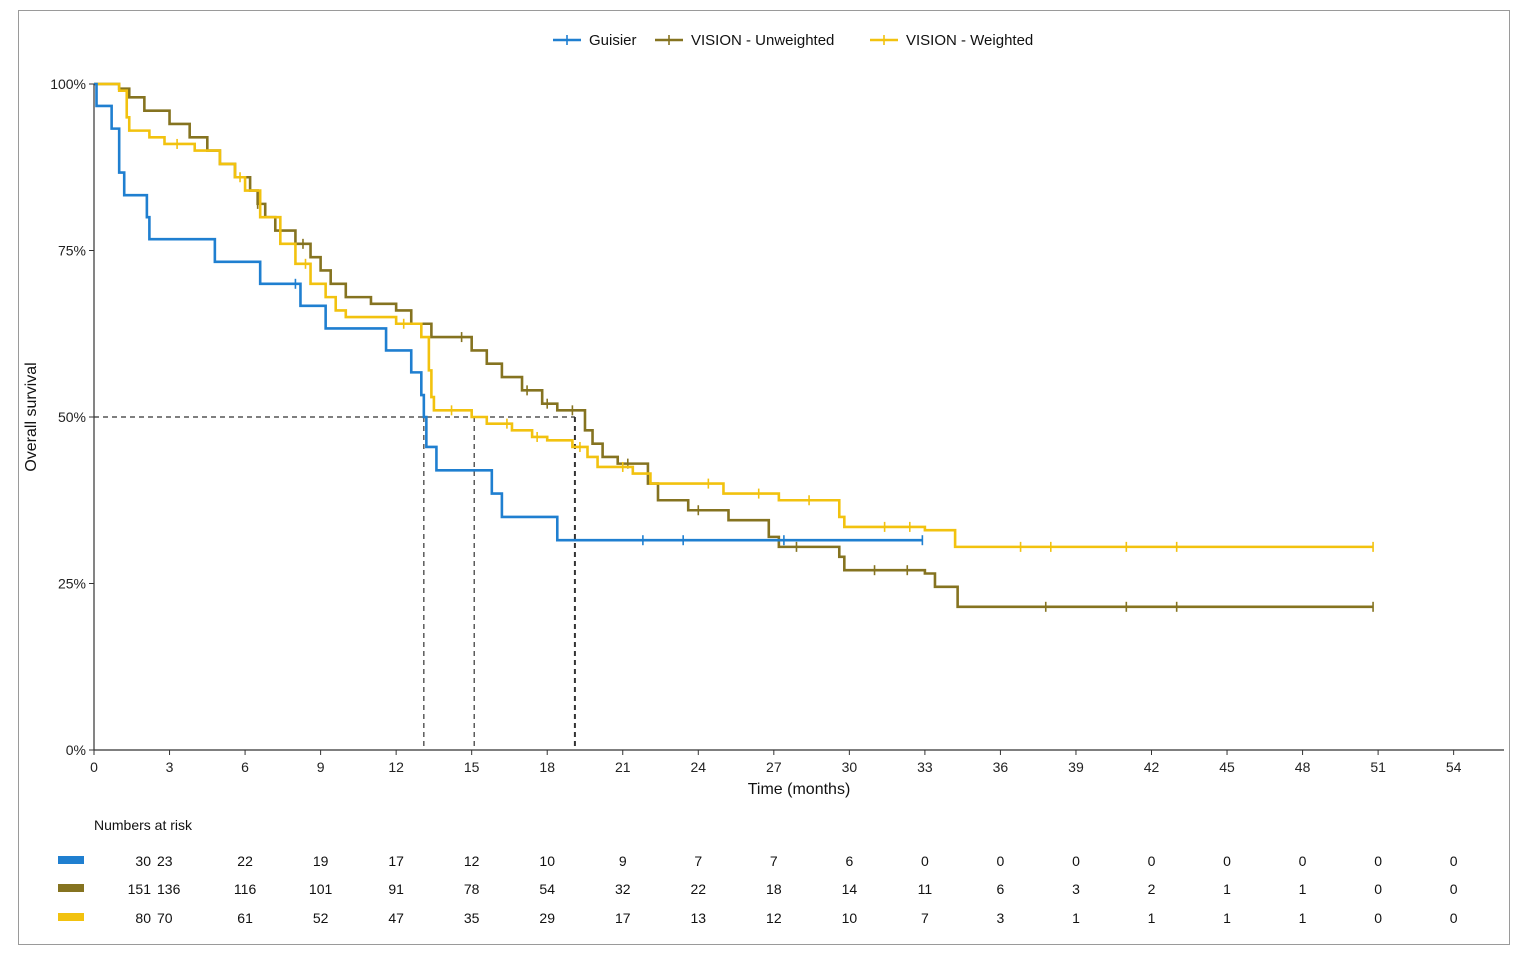 Image resolution: width=1530 pixels, height=959 pixels. What do you see at coordinates (396, 918) in the screenshot?
I see `risk-value: 47` at bounding box center [396, 918].